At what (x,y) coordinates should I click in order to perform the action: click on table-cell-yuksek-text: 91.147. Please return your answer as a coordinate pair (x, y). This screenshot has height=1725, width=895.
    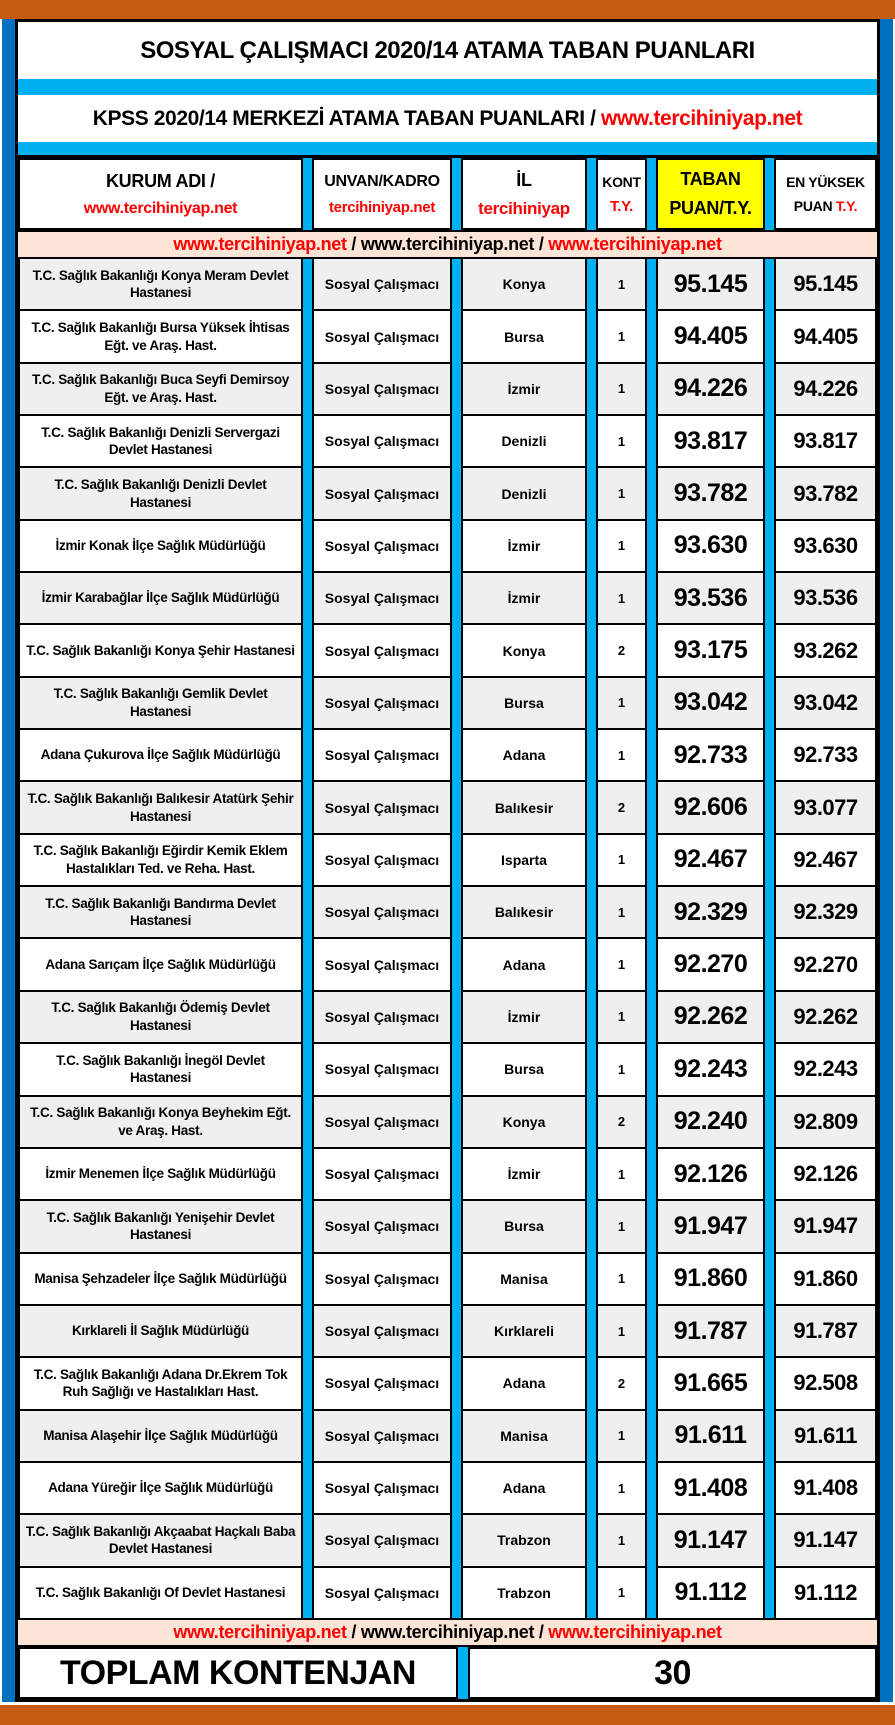
    Looking at the image, I should click on (825, 1540).